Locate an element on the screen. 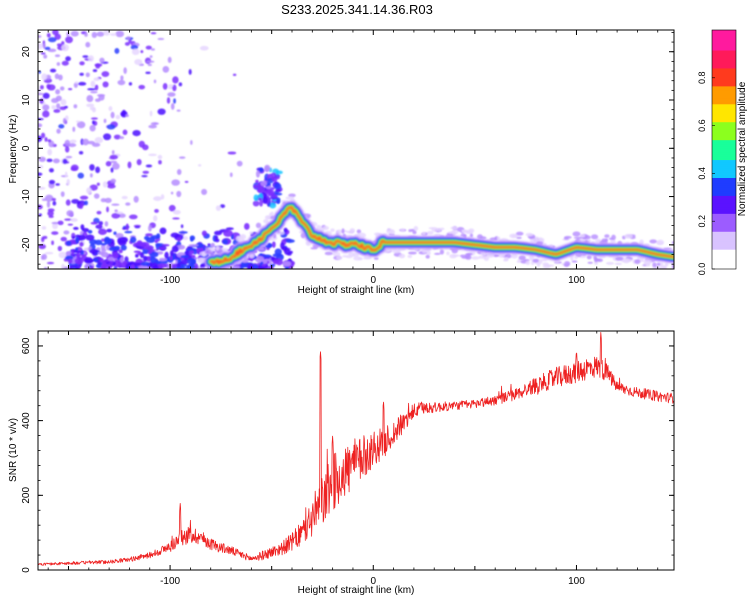 The height and width of the screenshot is (600, 750). figure-title: S233.2025.341.14.36.R03 is located at coordinates (357, 9).